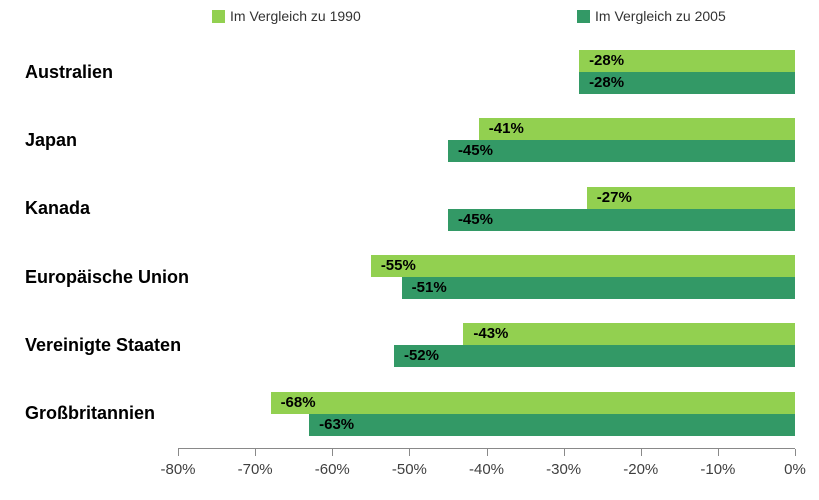 This screenshot has height=500, width=819. I want to click on bar-series-1990: -28%, so click(687, 61).